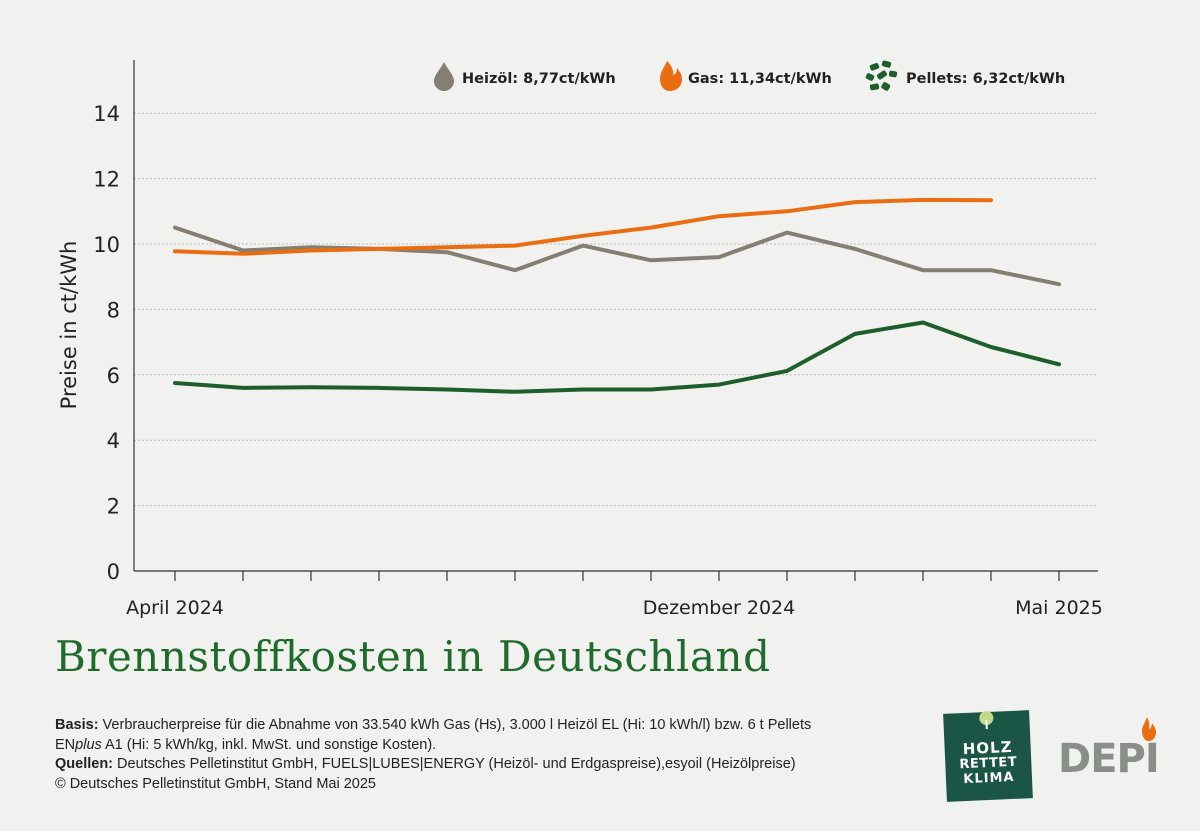  What do you see at coordinates (583, 226) in the screenshot?
I see `series-line-gas` at bounding box center [583, 226].